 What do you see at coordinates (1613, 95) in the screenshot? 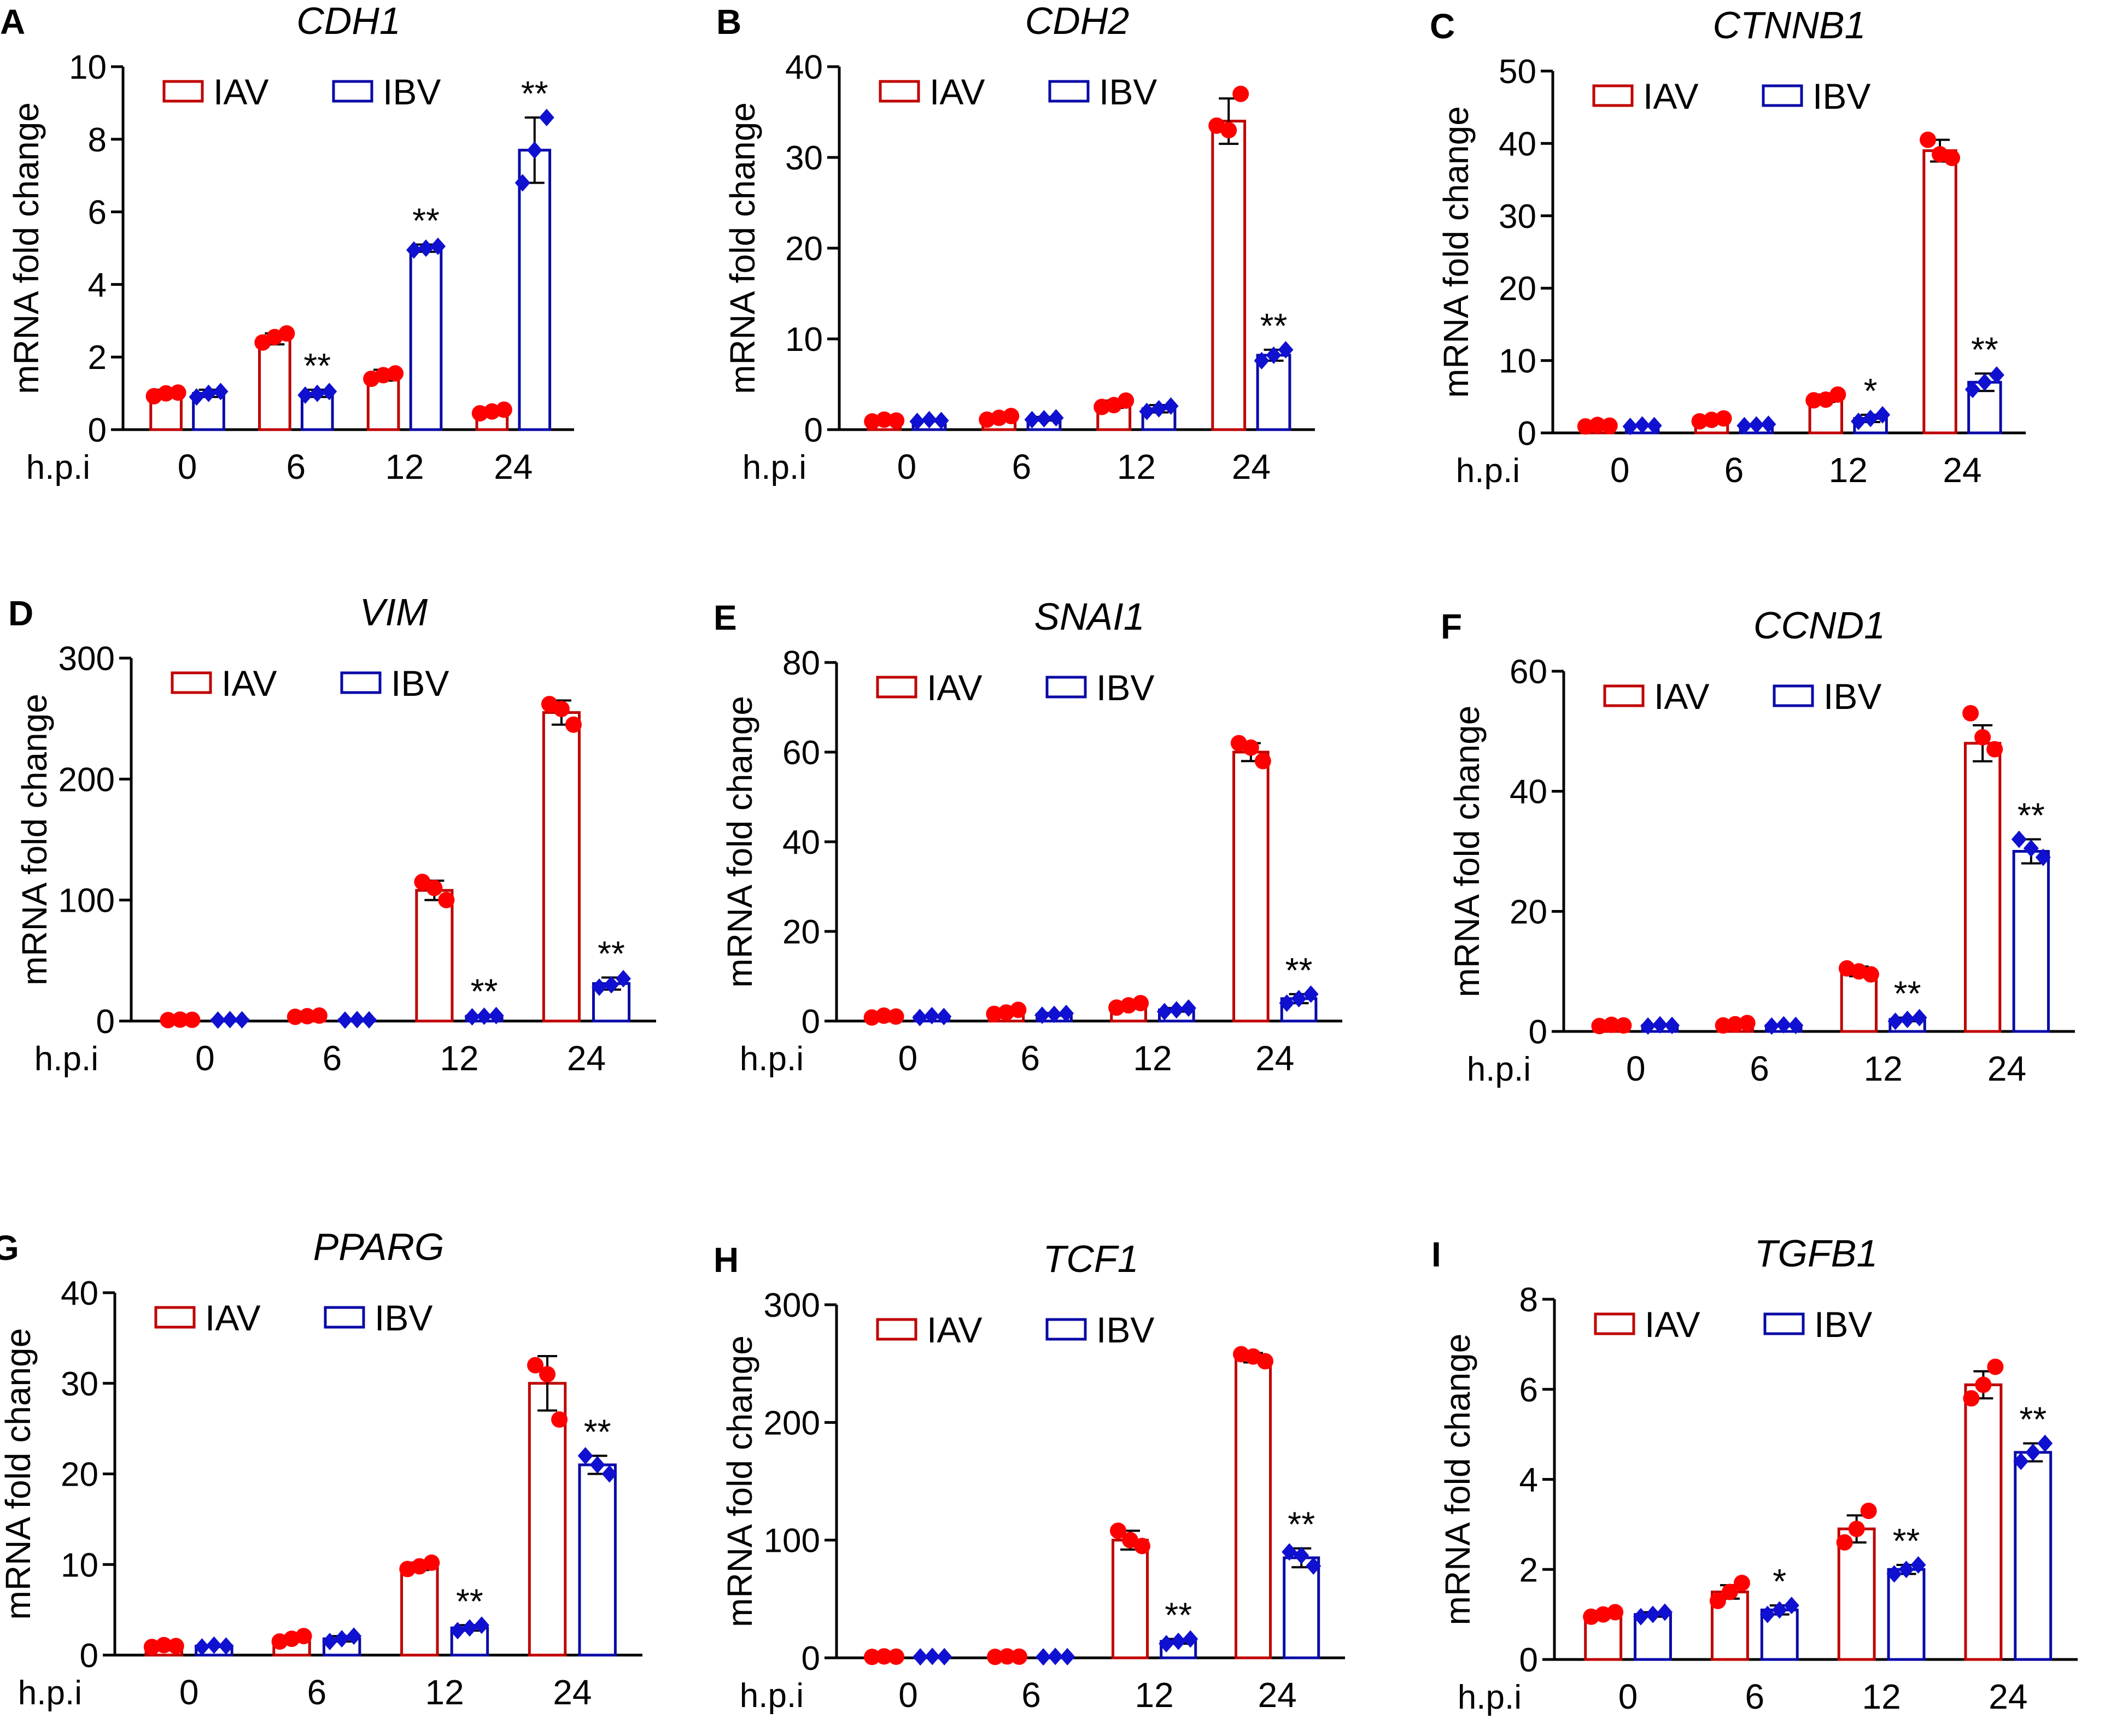
I see `legend-swatch-iav` at bounding box center [1613, 95].